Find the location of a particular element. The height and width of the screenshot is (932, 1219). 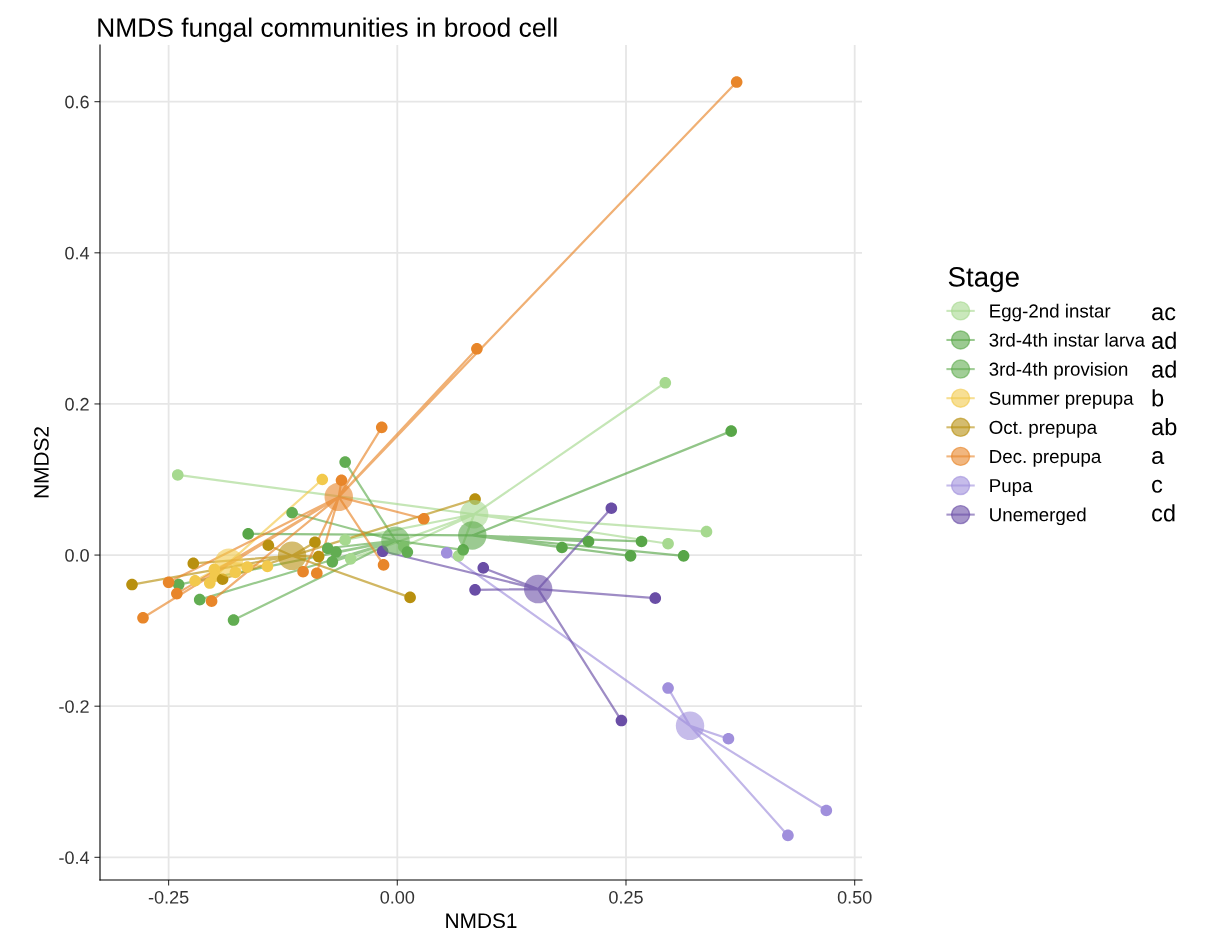

x-tick-label: -0.25 is located at coordinates (168, 897).